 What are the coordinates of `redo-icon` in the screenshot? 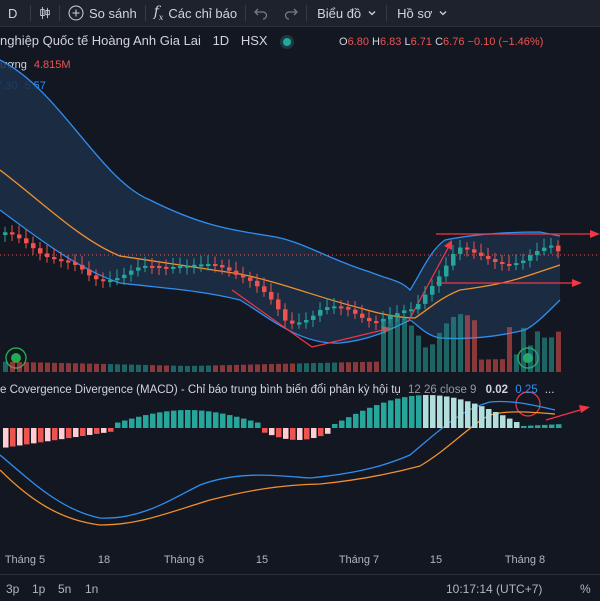 It's located at (291, 14).